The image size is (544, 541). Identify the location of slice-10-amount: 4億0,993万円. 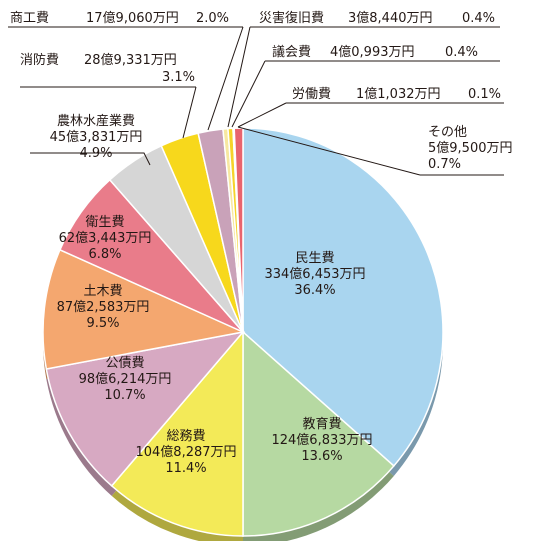
(372, 52).